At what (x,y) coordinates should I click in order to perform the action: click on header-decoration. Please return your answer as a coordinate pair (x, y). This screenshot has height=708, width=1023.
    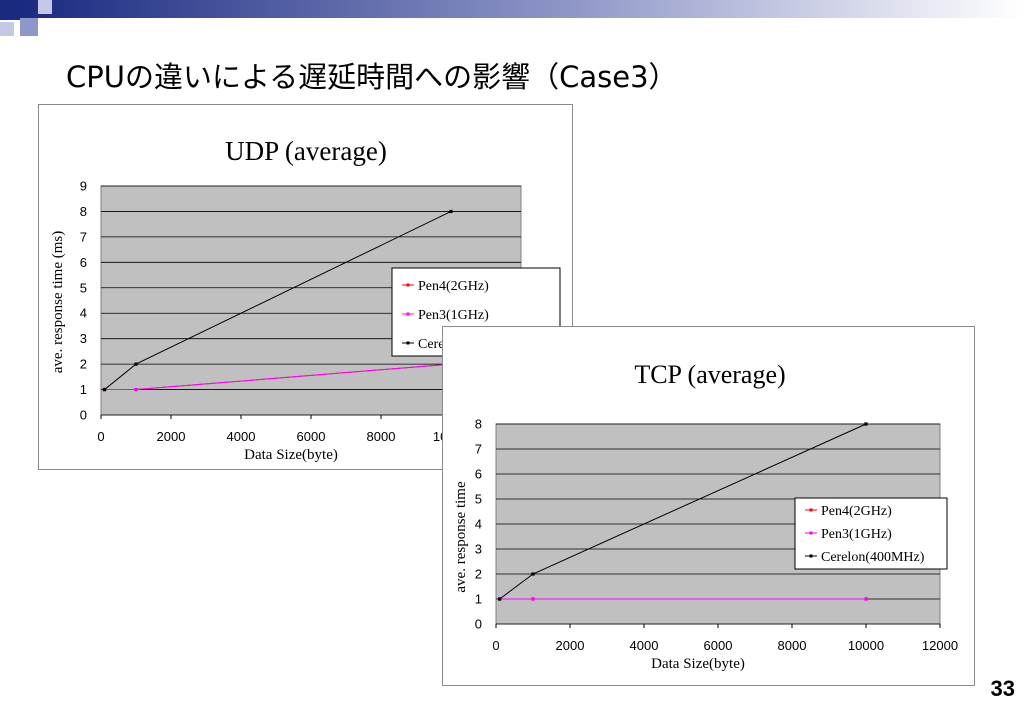
    Looking at the image, I should click on (511, 18).